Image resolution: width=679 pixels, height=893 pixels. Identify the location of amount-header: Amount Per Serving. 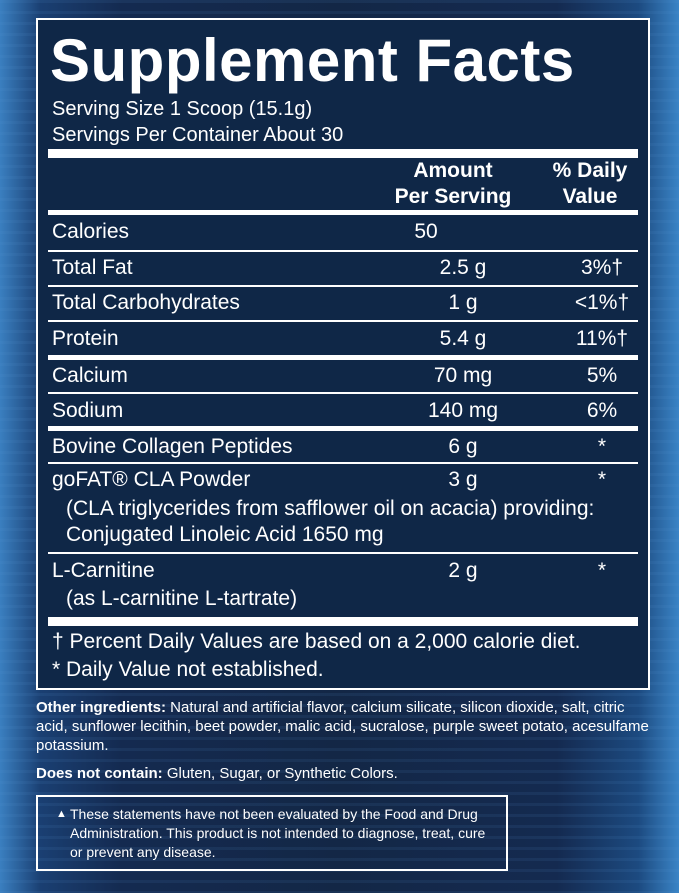
(453, 183).